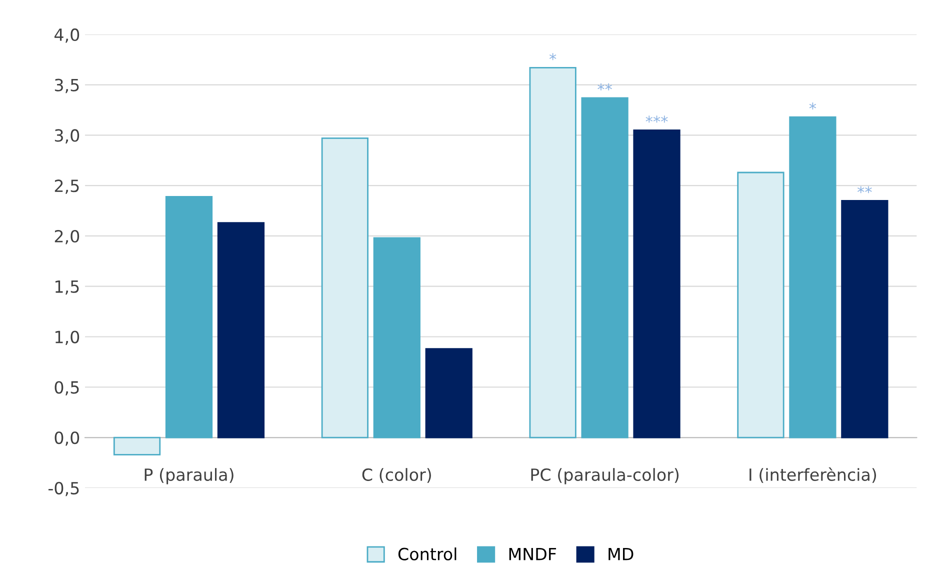  Describe the element at coordinates (67, 35) in the screenshot. I see `y-tick-label: 4,0` at that location.